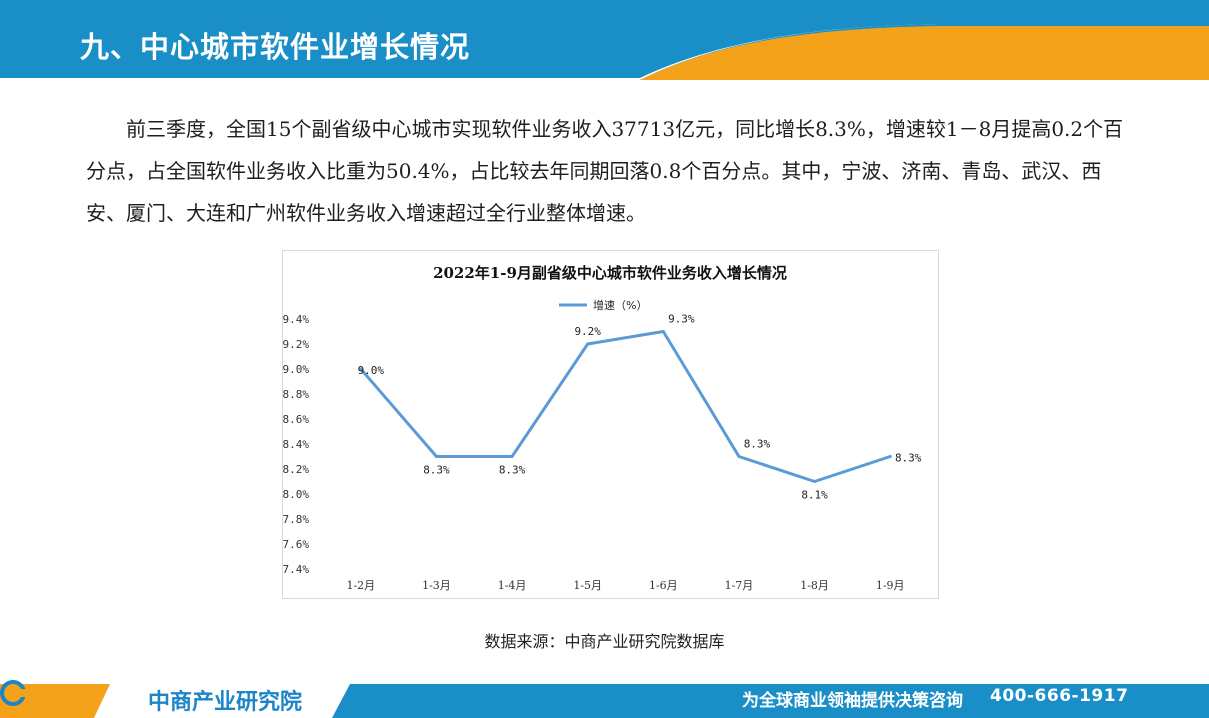 The width and height of the screenshot is (1209, 718). What do you see at coordinates (225, 702) in the screenshot?
I see `footer-logo-text: 中商产业研究院` at bounding box center [225, 702].